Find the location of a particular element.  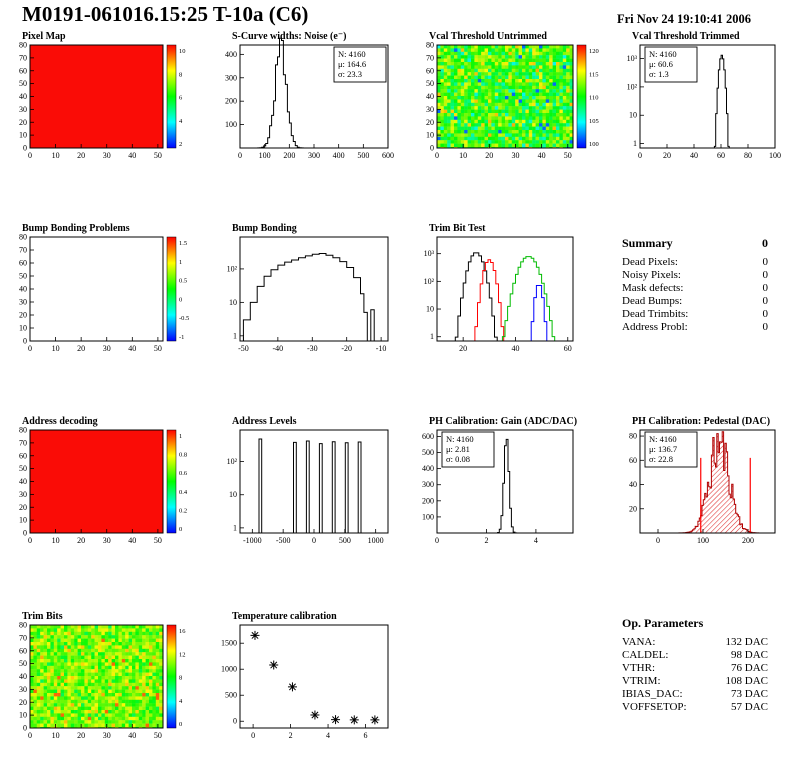

chart-title-scurve-noise: S-Curve widths: Noise (e⁻) is located at coordinates (289, 36).